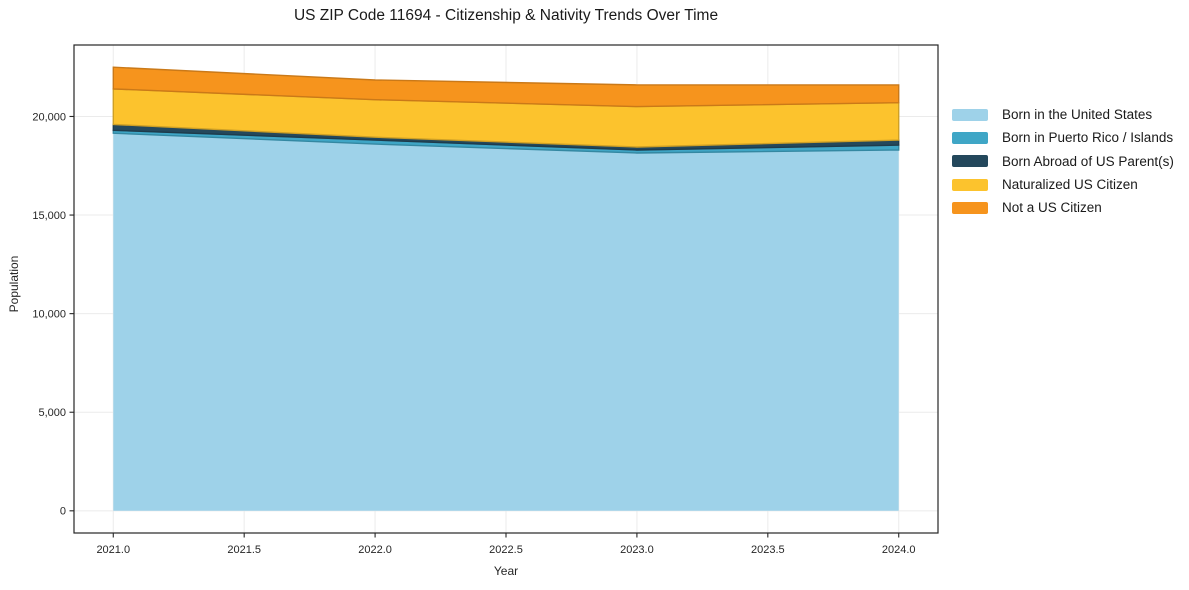 The image size is (1189, 590). I want to click on y-tick-label: 20,000, so click(49, 117).